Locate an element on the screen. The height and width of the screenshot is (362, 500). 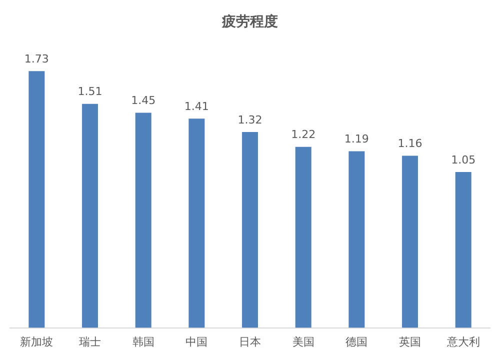
data-label: 1.73 is located at coordinates (36, 59).